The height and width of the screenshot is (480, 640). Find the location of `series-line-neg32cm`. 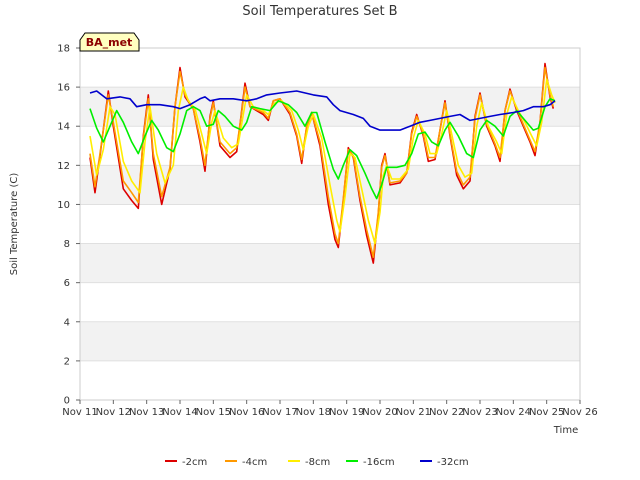

series-line-neg32cm is located at coordinates (322, 110).